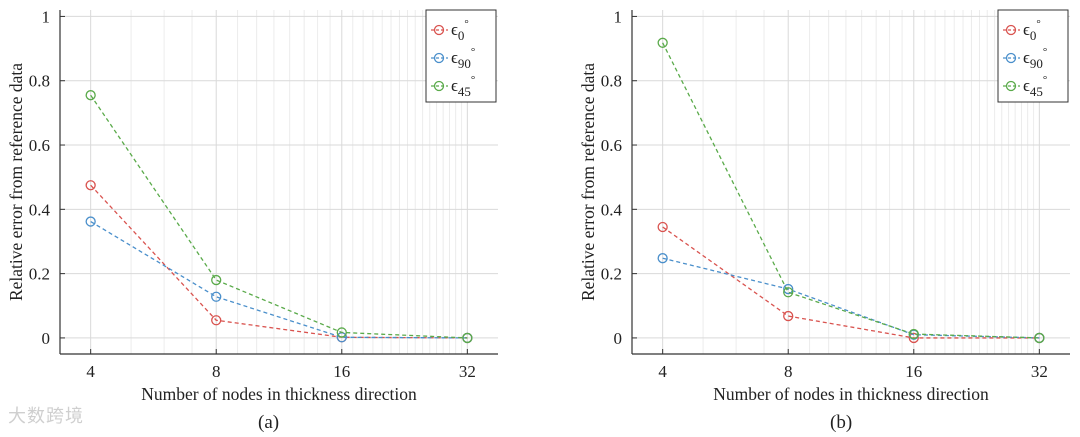  I want to click on panel-caption-b: (b), so click(841, 422).